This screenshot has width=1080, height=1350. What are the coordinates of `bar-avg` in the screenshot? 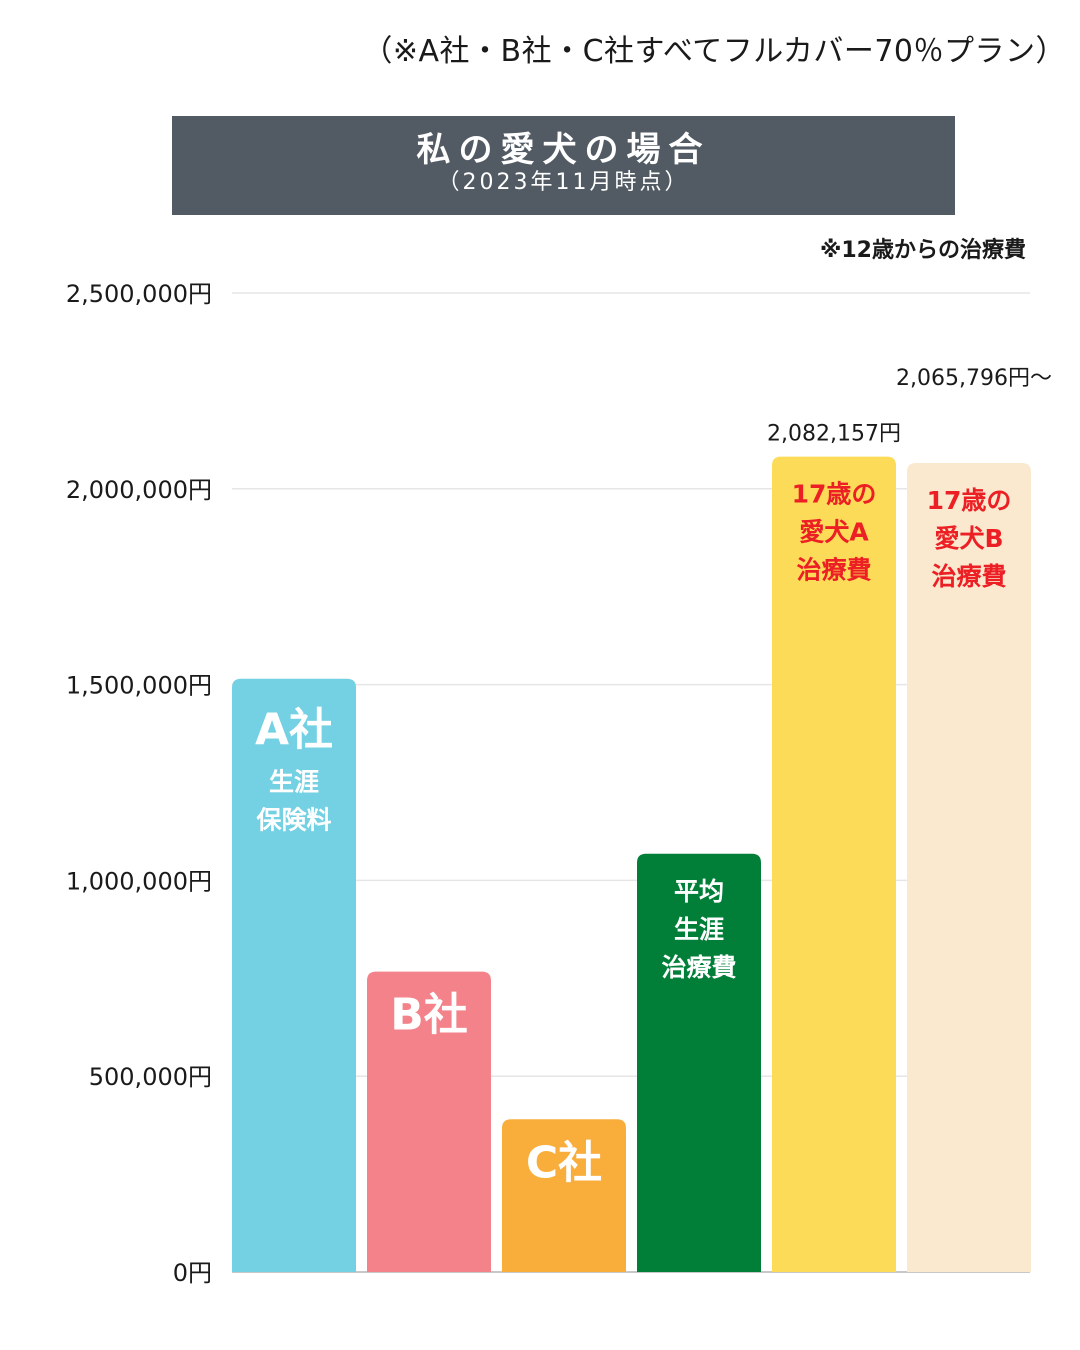 It's located at (699, 1062).